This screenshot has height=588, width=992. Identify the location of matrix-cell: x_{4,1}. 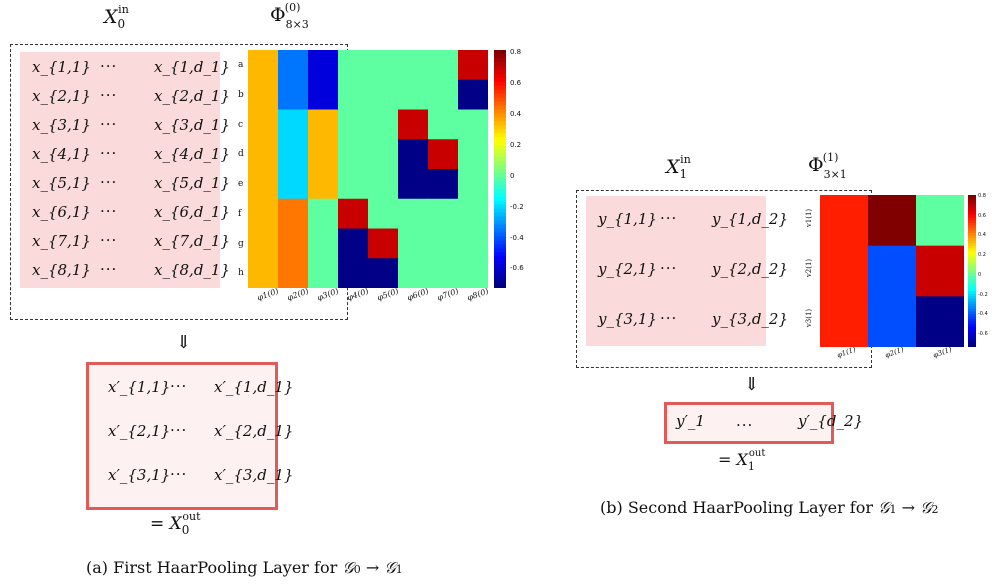
(61, 154).